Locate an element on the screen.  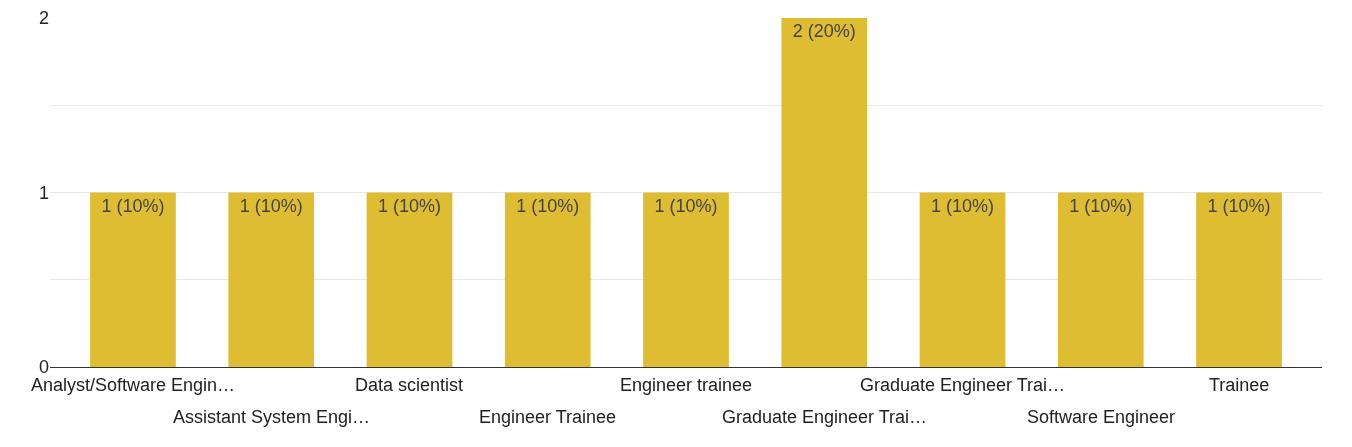
y-tick-label: 1 is located at coordinates (43, 192).